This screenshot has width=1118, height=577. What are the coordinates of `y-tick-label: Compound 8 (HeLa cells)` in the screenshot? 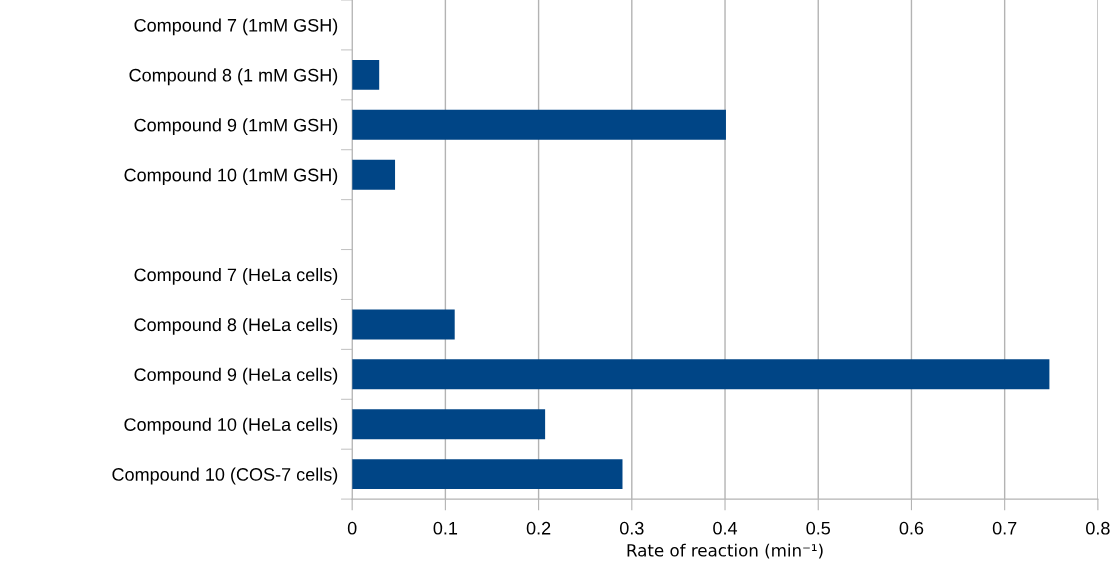 It's located at (236, 326).